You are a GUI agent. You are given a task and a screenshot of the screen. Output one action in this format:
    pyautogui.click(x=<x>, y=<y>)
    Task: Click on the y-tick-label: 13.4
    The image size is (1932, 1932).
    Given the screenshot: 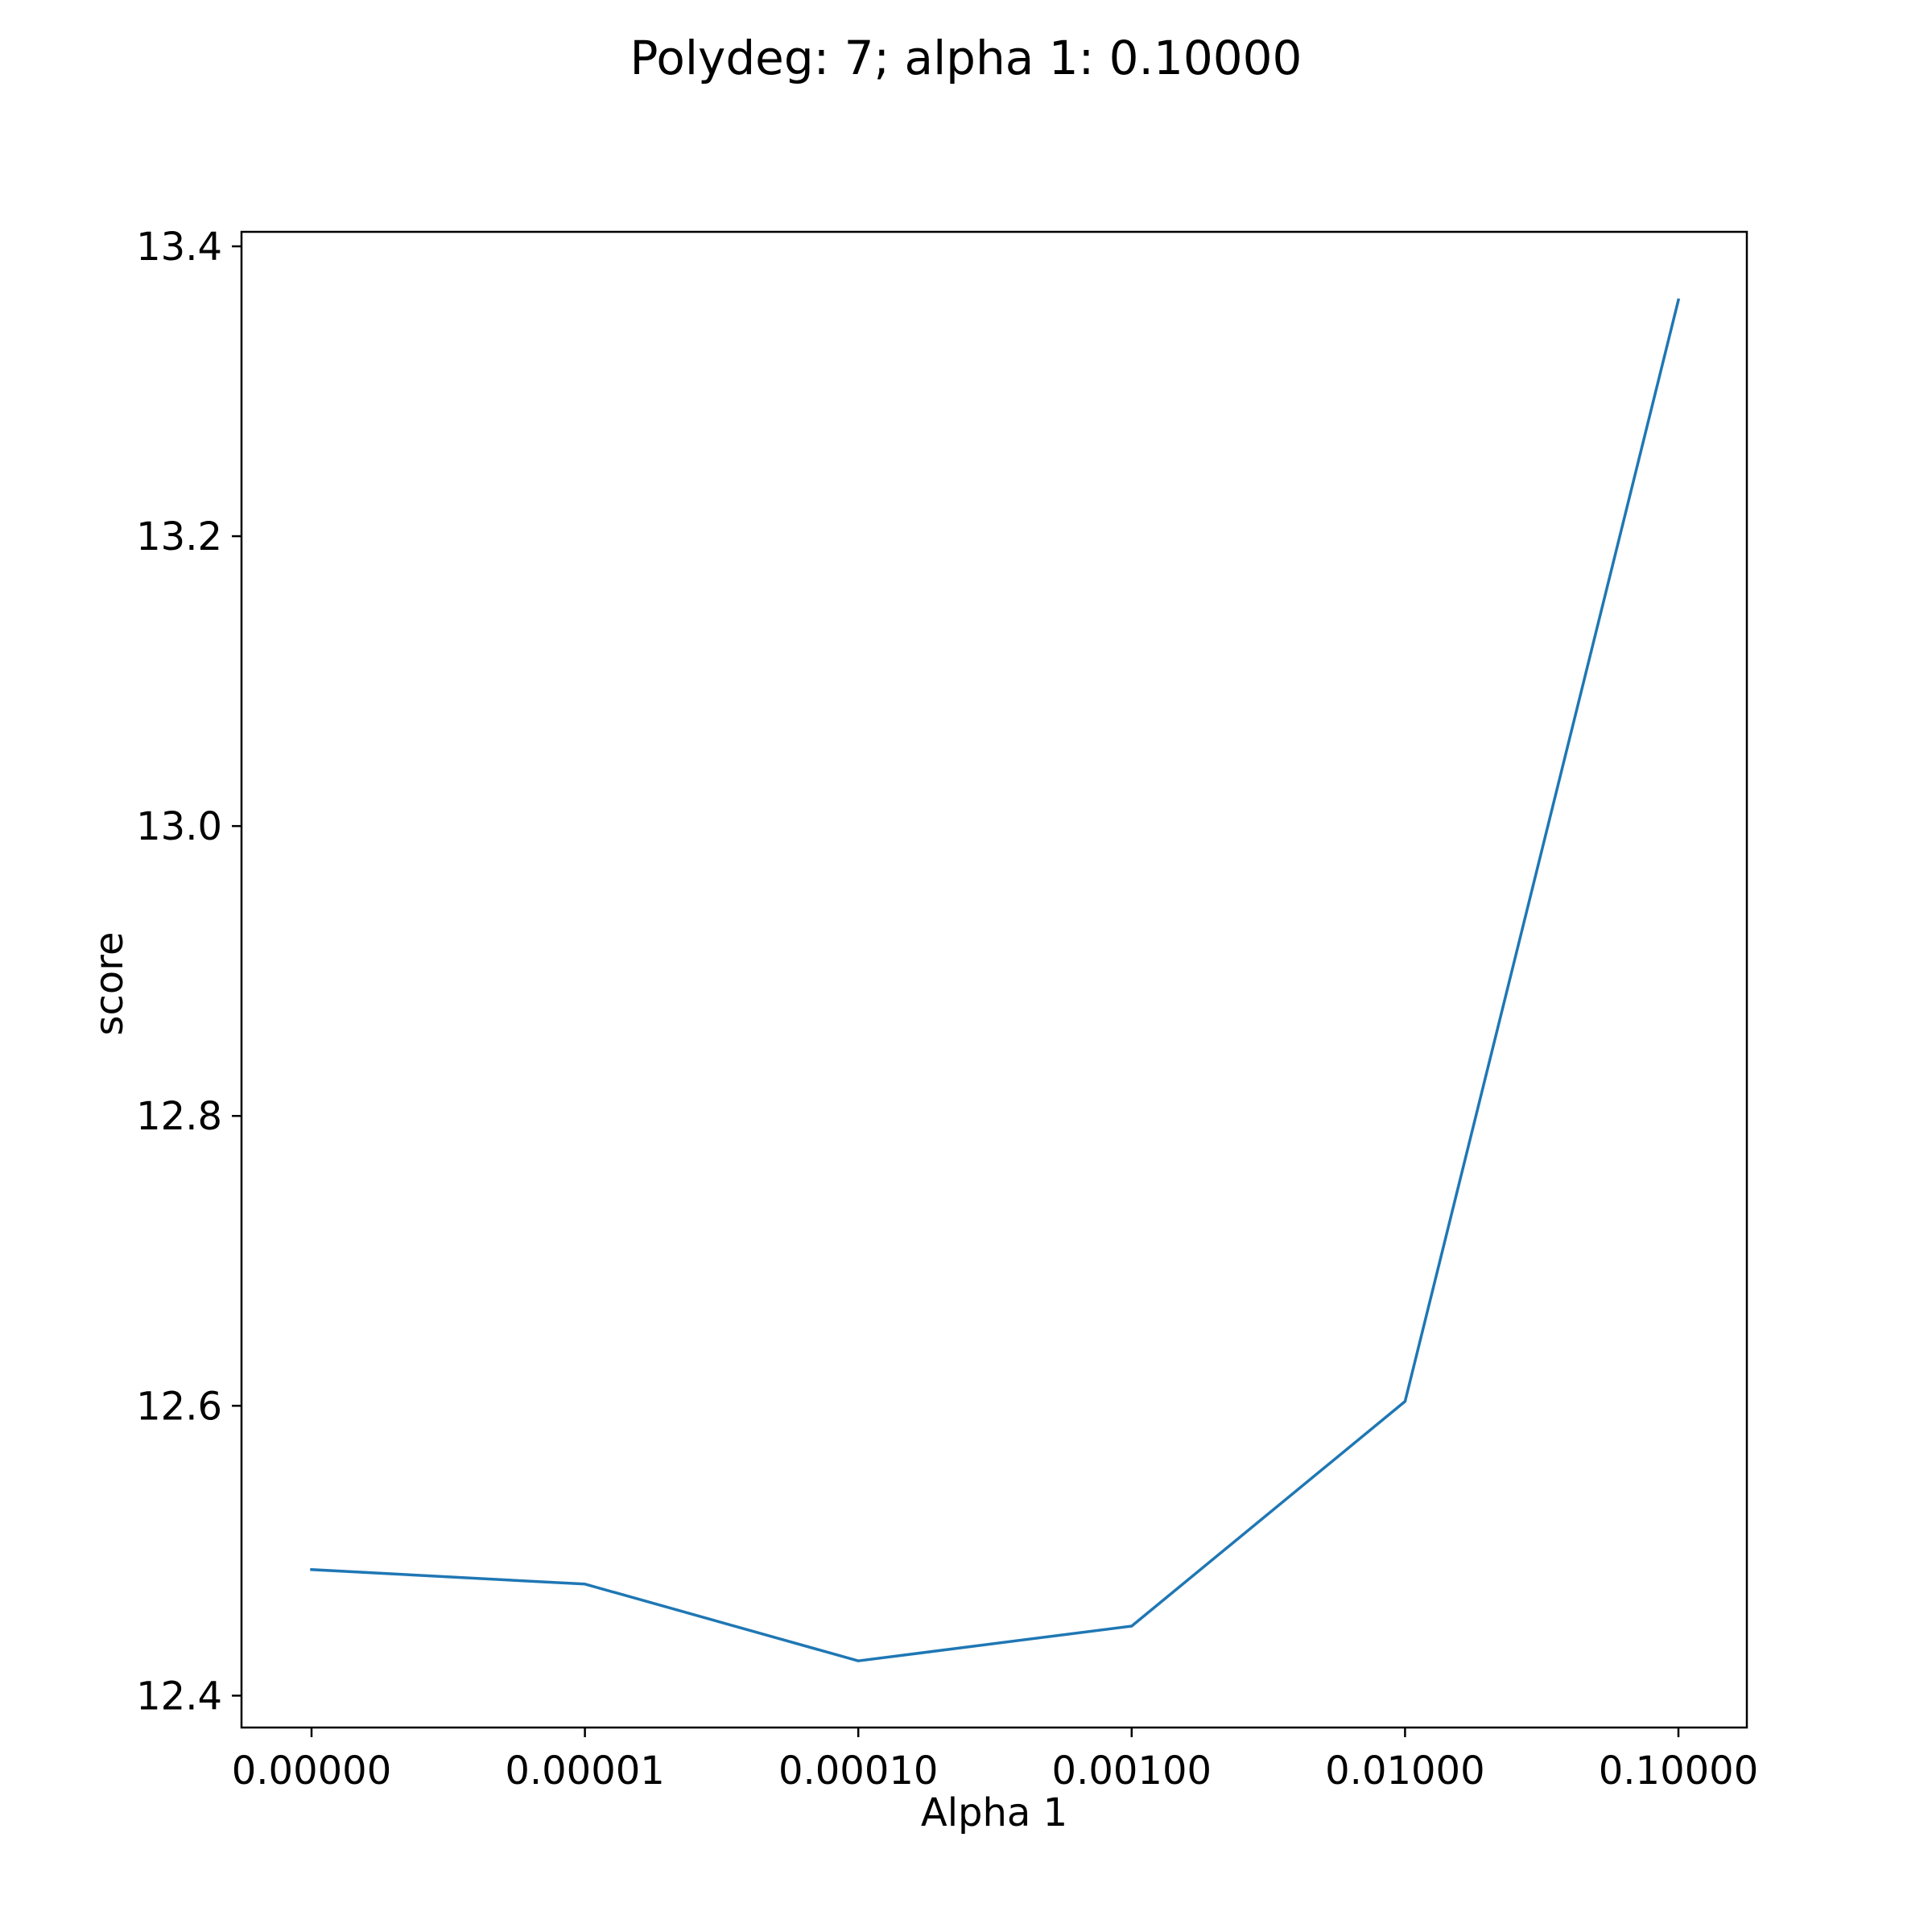 What is the action you would take?
    pyautogui.click(x=179, y=247)
    